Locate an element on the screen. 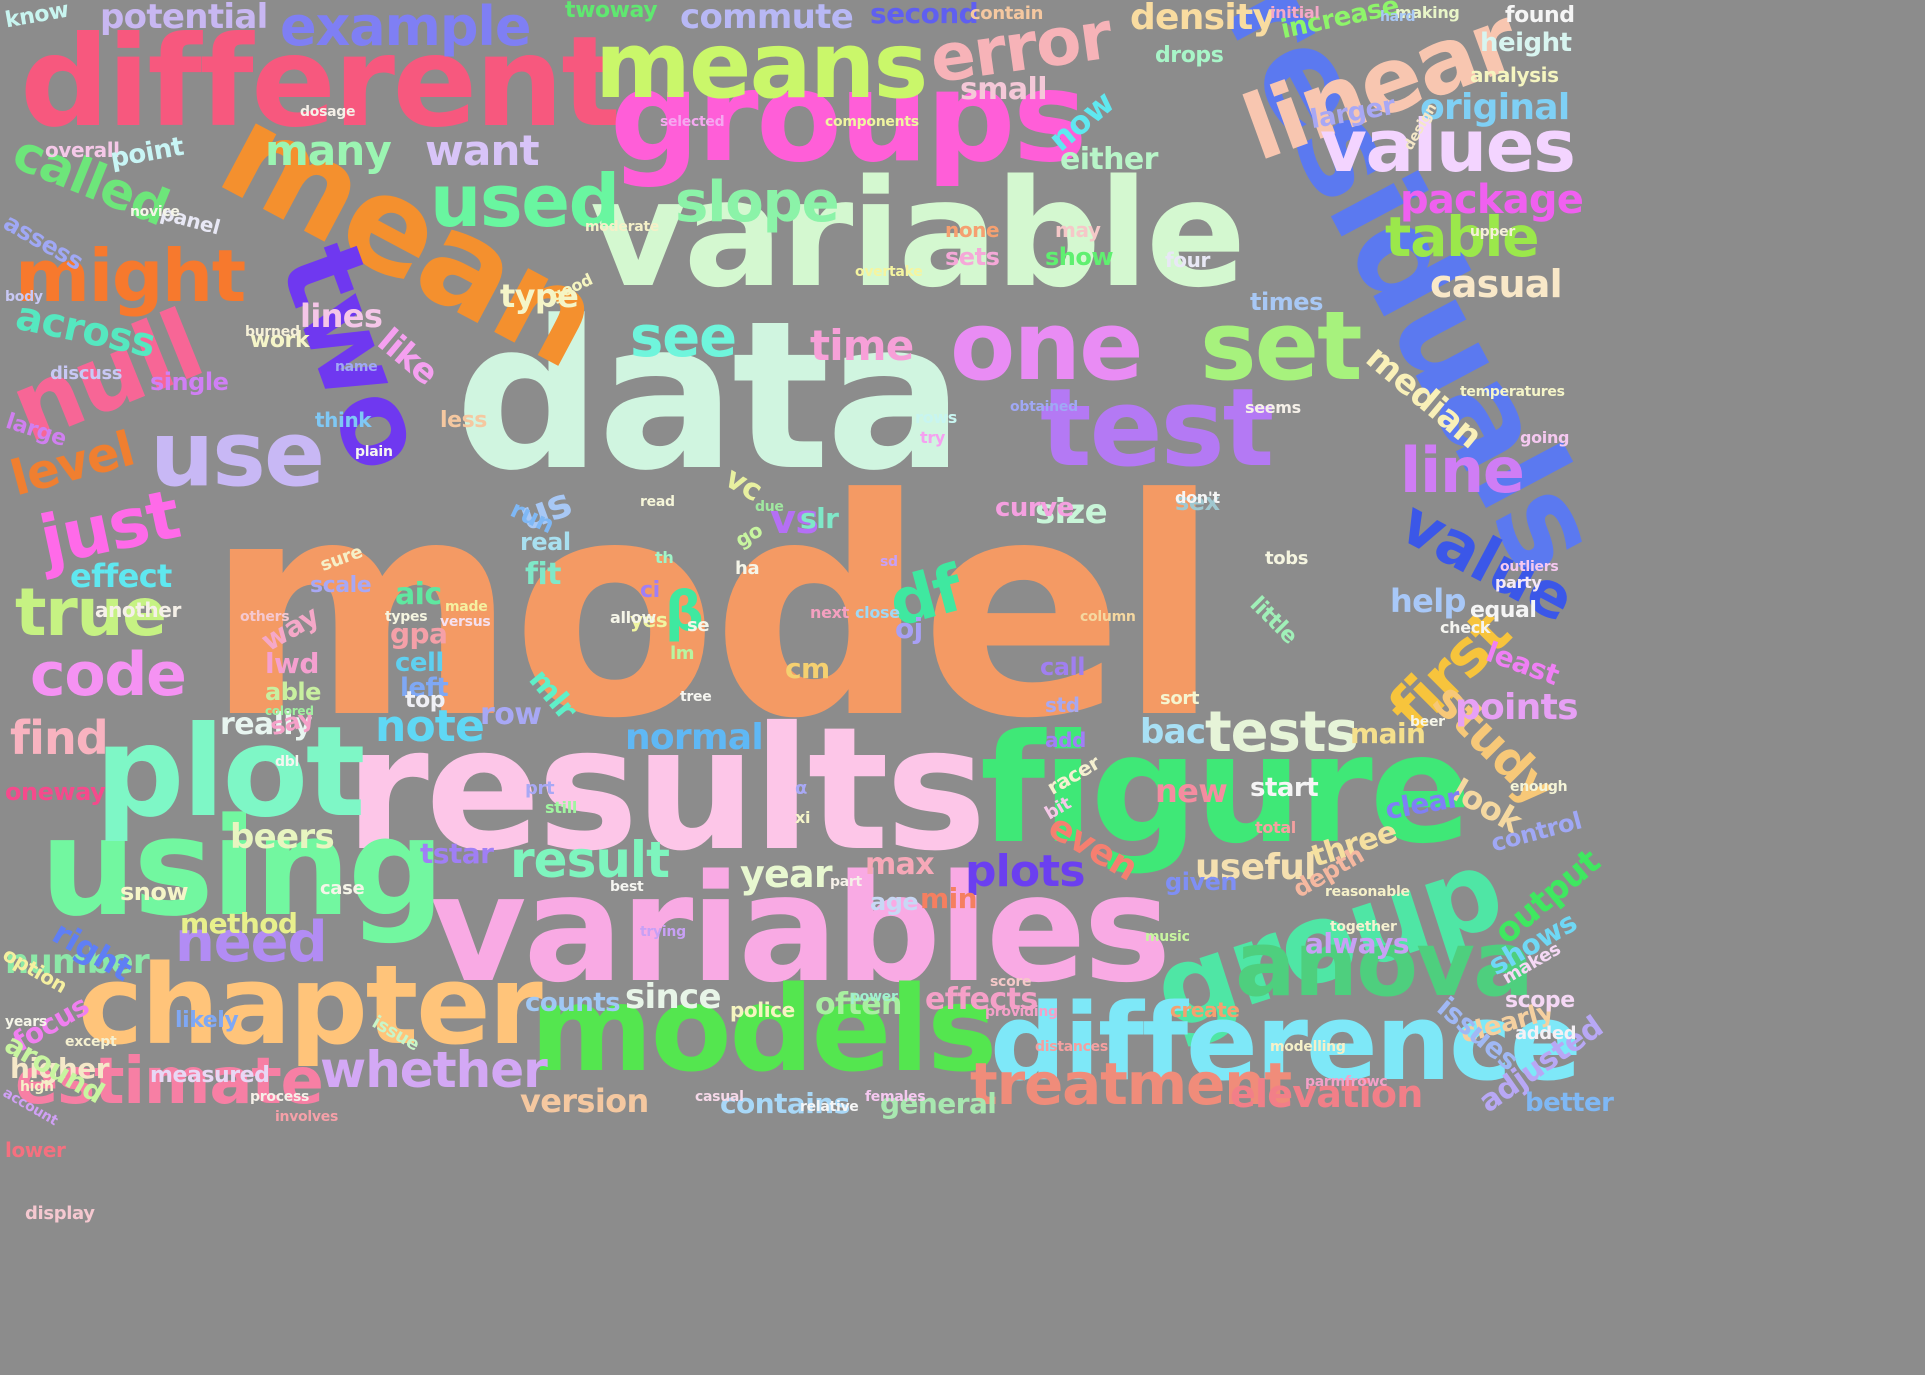  cloud-word: made is located at coordinates (466, 607).